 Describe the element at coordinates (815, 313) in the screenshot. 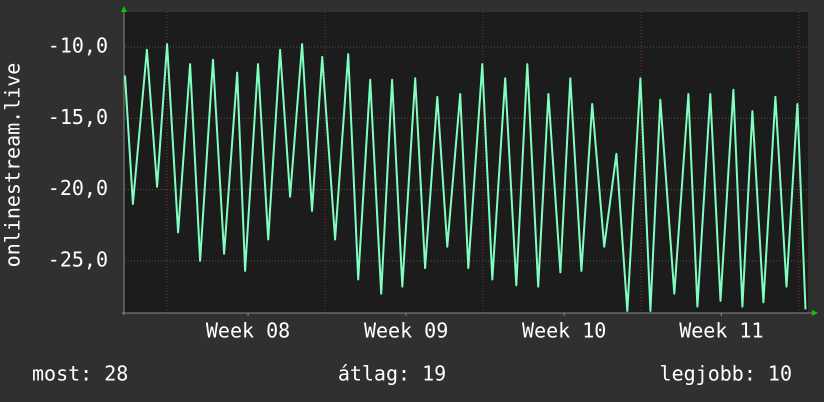

I see `x-arrow` at that location.